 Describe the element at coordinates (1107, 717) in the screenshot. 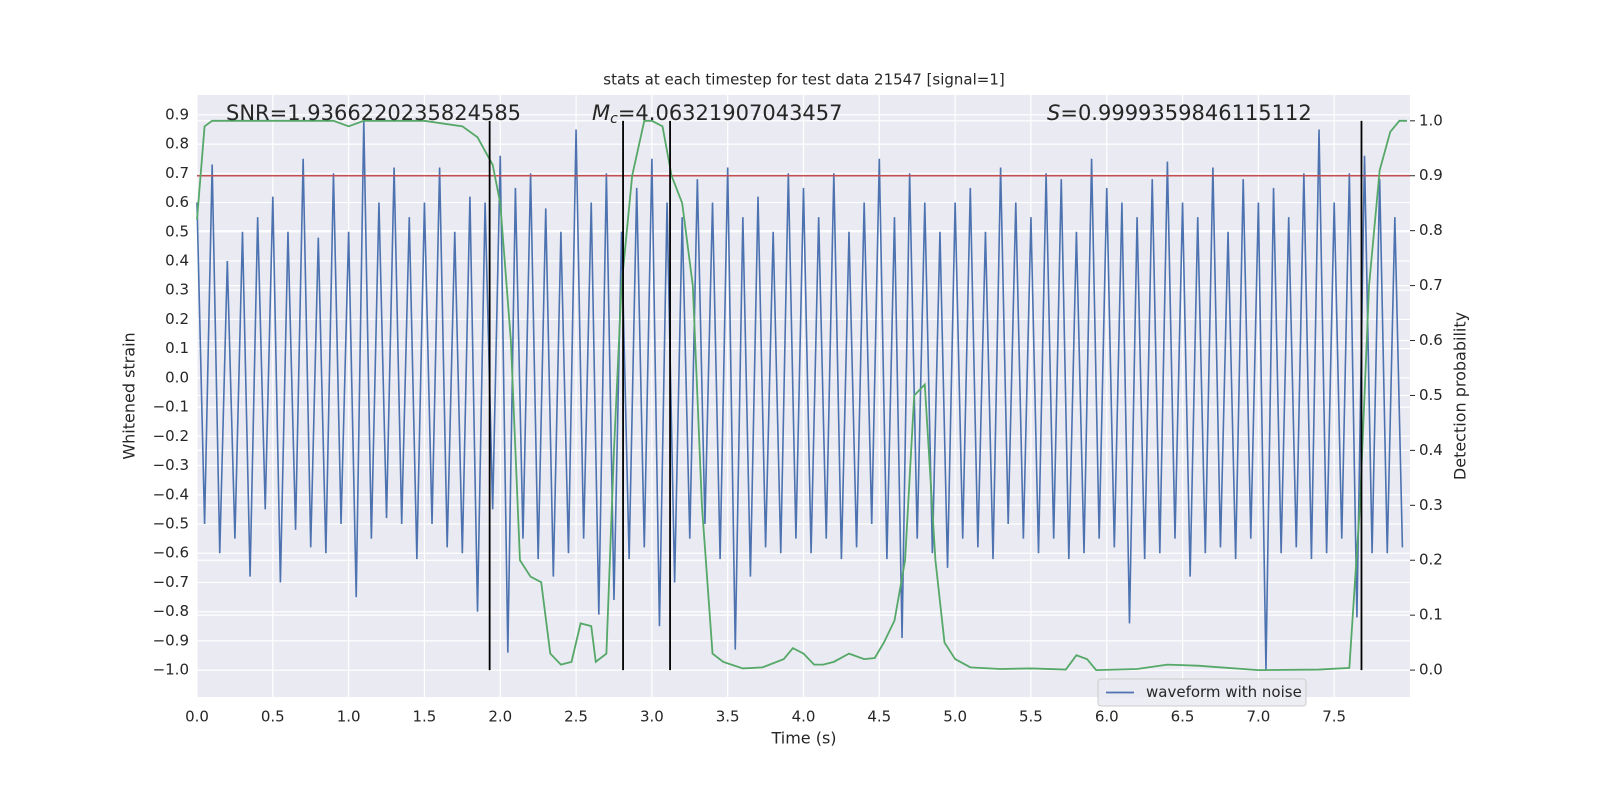

I see `x-tick-label: 6.0` at that location.